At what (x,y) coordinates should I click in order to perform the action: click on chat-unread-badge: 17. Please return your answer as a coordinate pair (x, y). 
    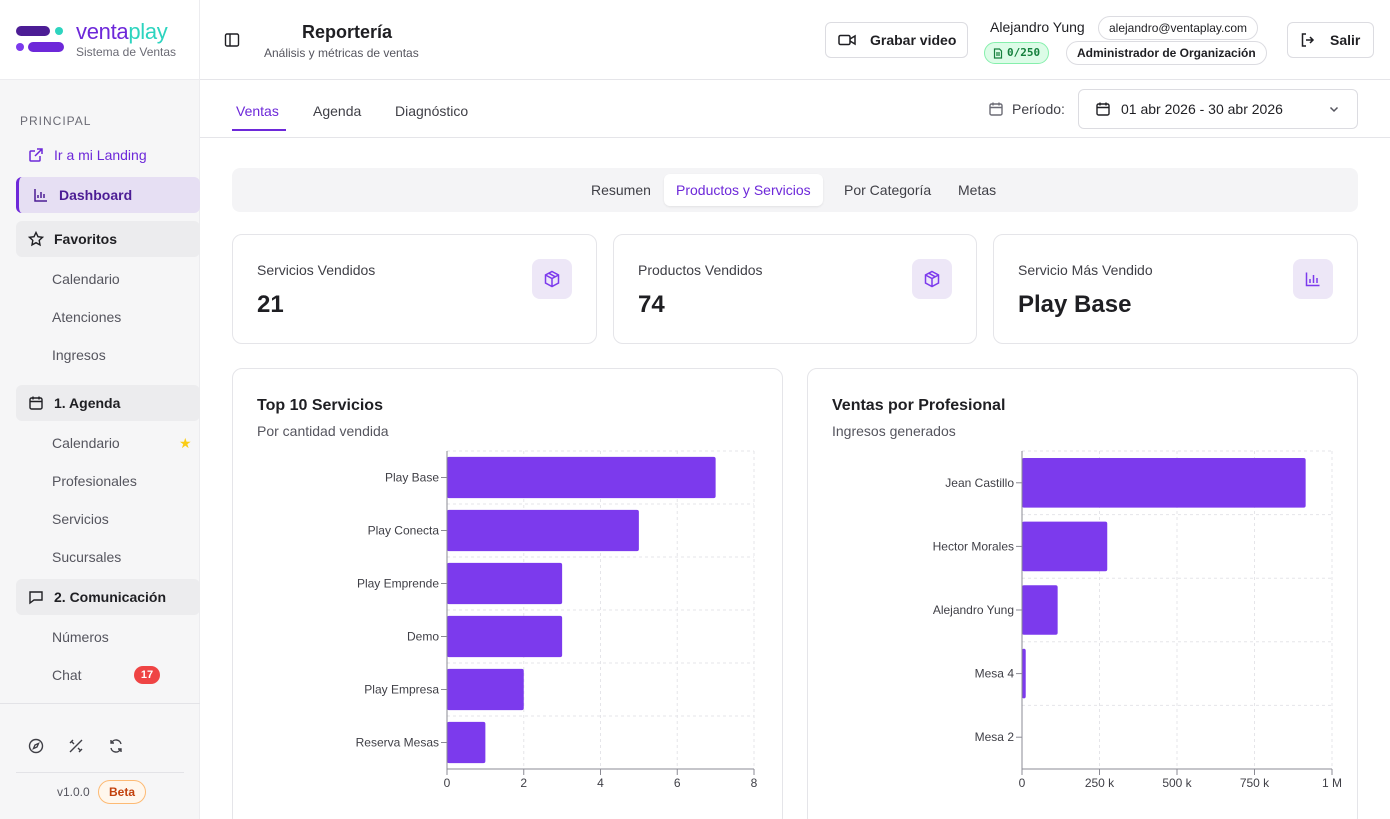
    Looking at the image, I should click on (147, 675).